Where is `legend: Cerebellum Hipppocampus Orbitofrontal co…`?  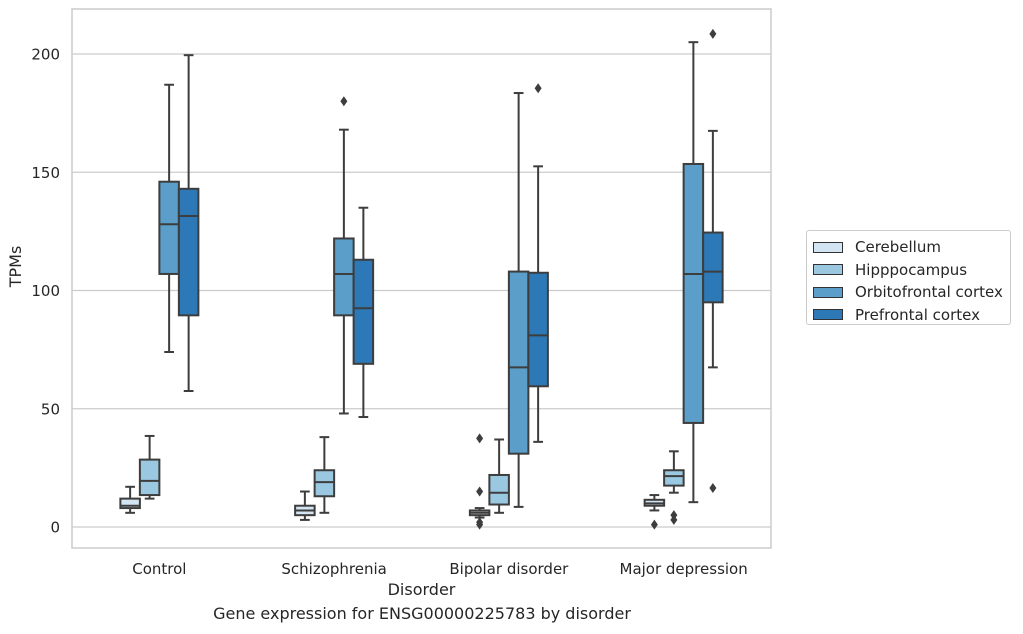
legend: Cerebellum Hipppocampus Orbitofrontal co… is located at coordinates (908, 277).